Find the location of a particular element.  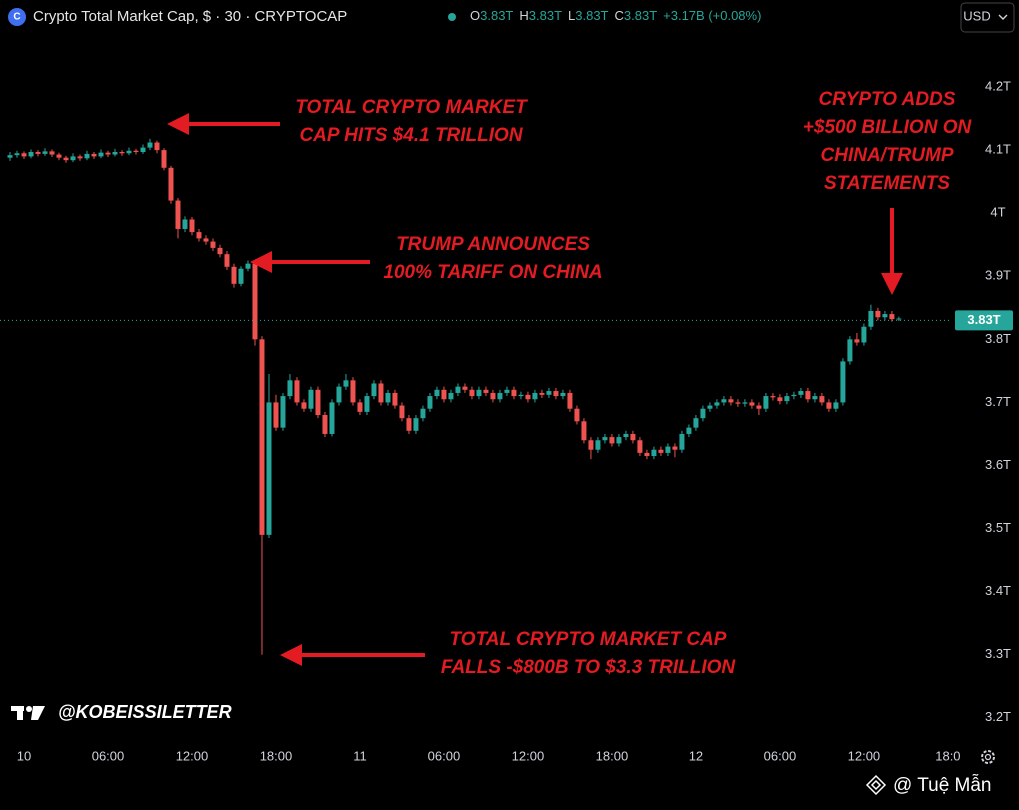

status-dot is located at coordinates (452, 17).